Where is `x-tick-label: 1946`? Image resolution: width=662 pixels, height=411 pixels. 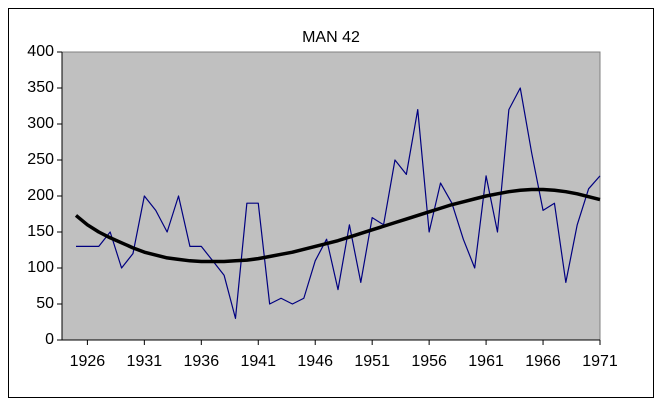 x-tick-label: 1946 is located at coordinates (315, 361).